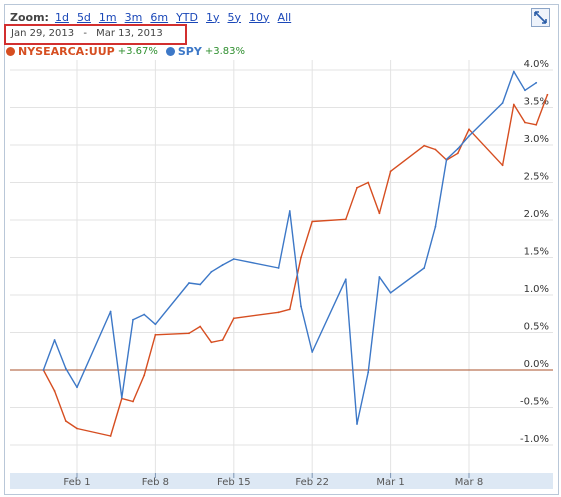 This screenshot has height=497, width=561. I want to click on zoom-option-10y: 10y, so click(259, 17).